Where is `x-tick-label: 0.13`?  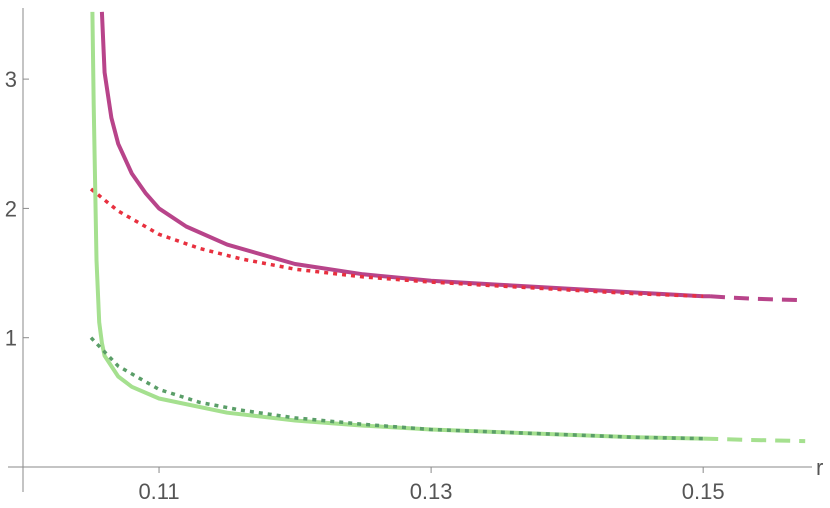
x-tick-label: 0.13 is located at coordinates (431, 491).